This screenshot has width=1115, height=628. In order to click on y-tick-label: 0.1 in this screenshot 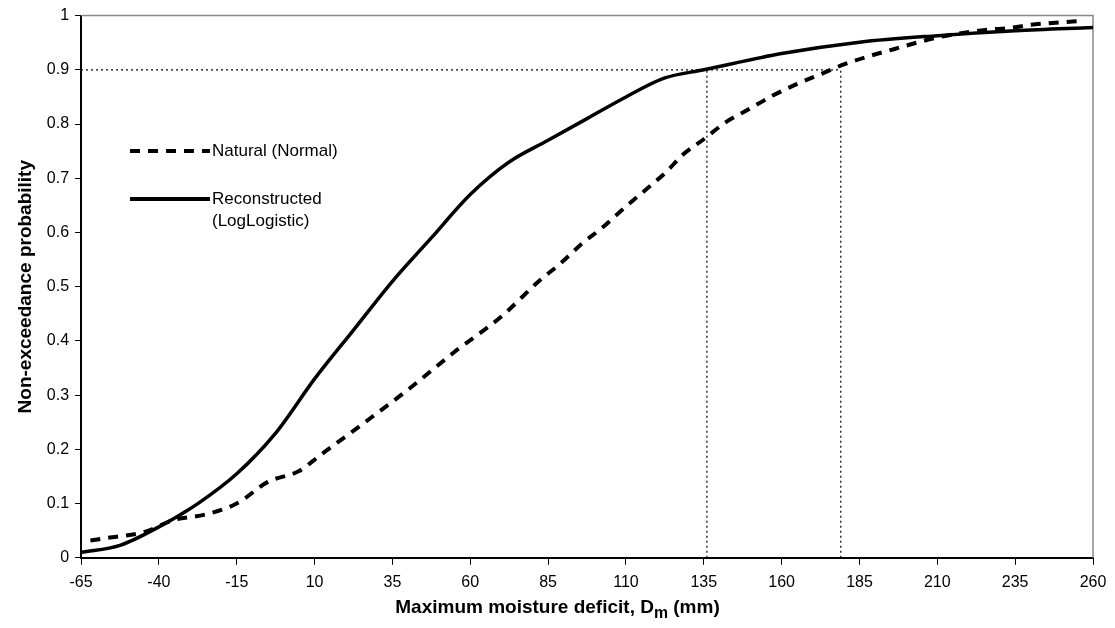, I will do `click(58, 502)`.